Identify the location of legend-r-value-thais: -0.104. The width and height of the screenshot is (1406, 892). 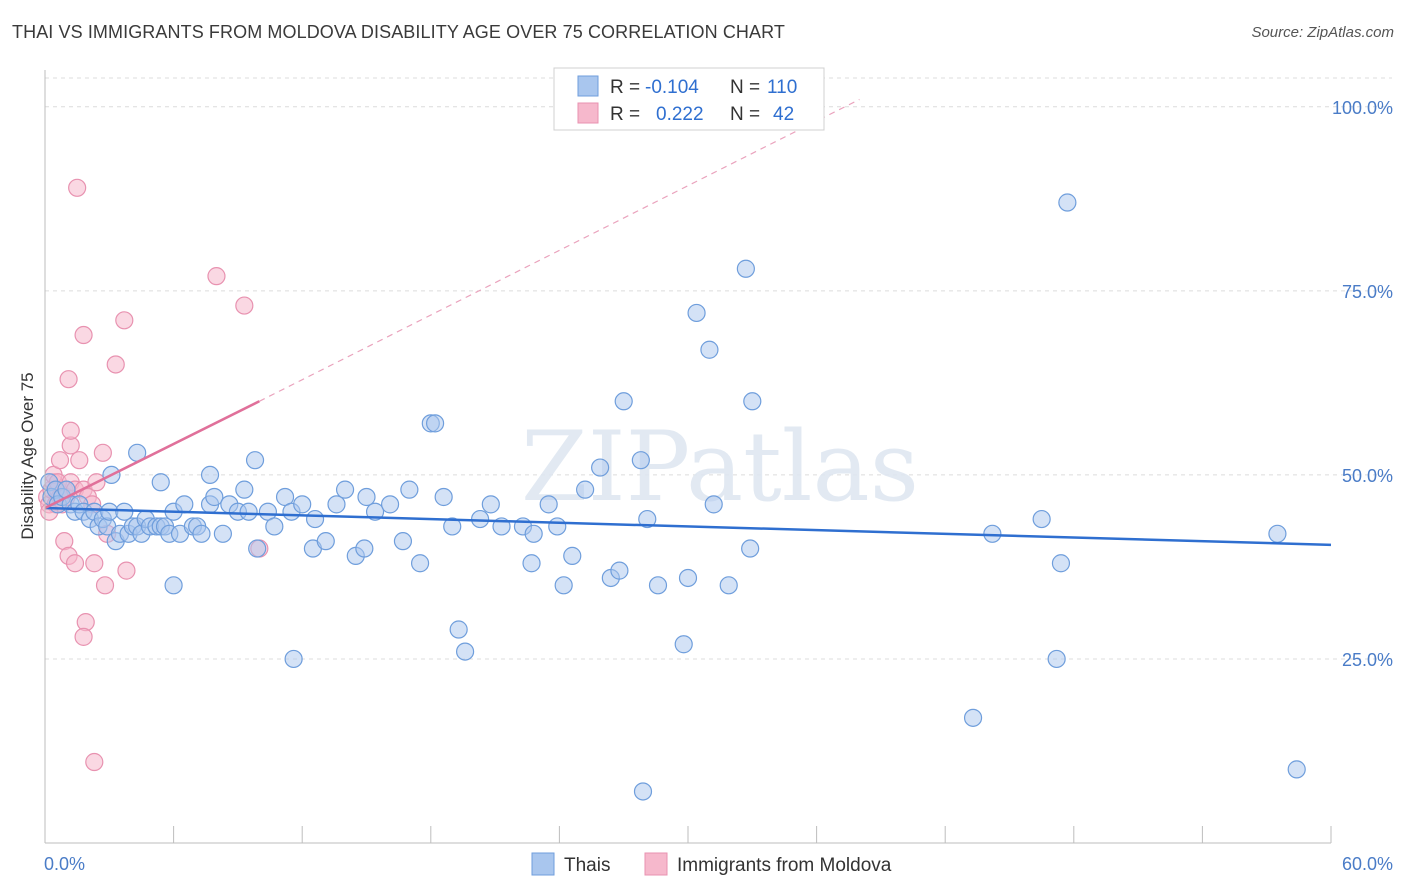
(672, 87).